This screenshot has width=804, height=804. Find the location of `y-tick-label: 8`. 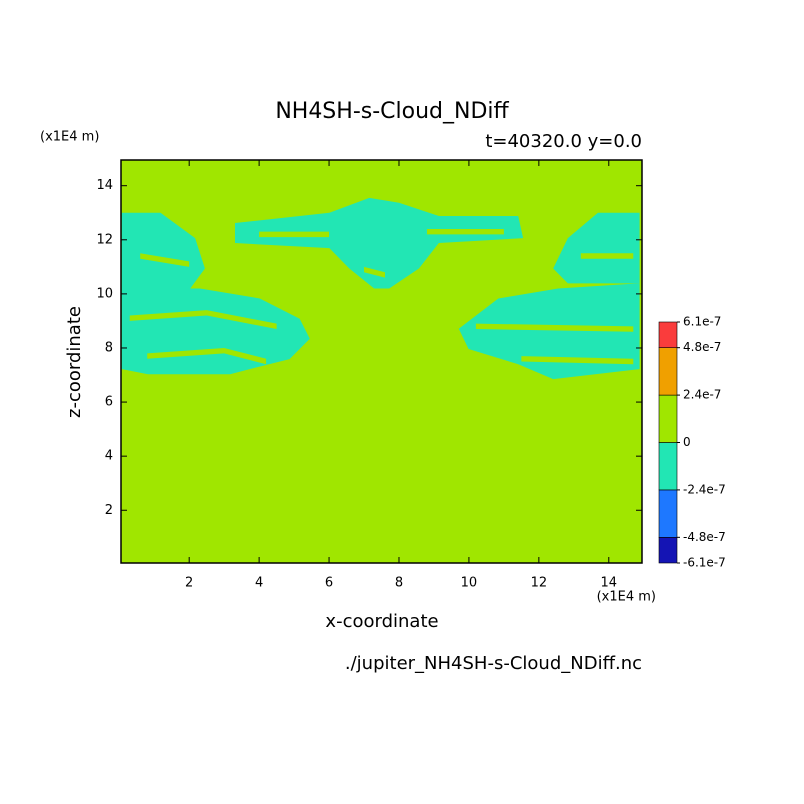

y-tick-label: 8 is located at coordinates (109, 347).